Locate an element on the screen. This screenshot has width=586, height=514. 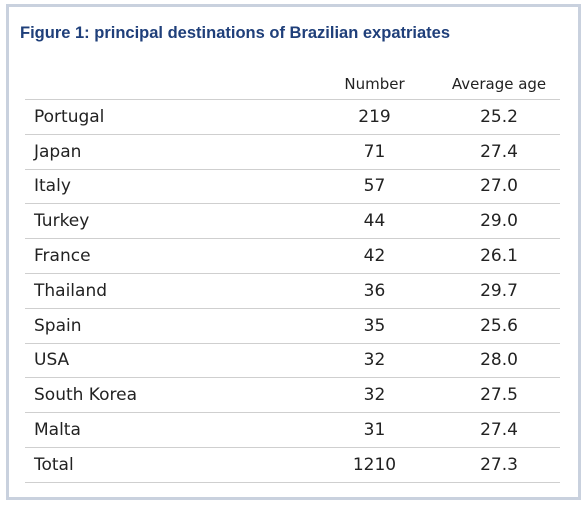
table-total-row: Total 1210 27.3 is located at coordinates (292, 465).